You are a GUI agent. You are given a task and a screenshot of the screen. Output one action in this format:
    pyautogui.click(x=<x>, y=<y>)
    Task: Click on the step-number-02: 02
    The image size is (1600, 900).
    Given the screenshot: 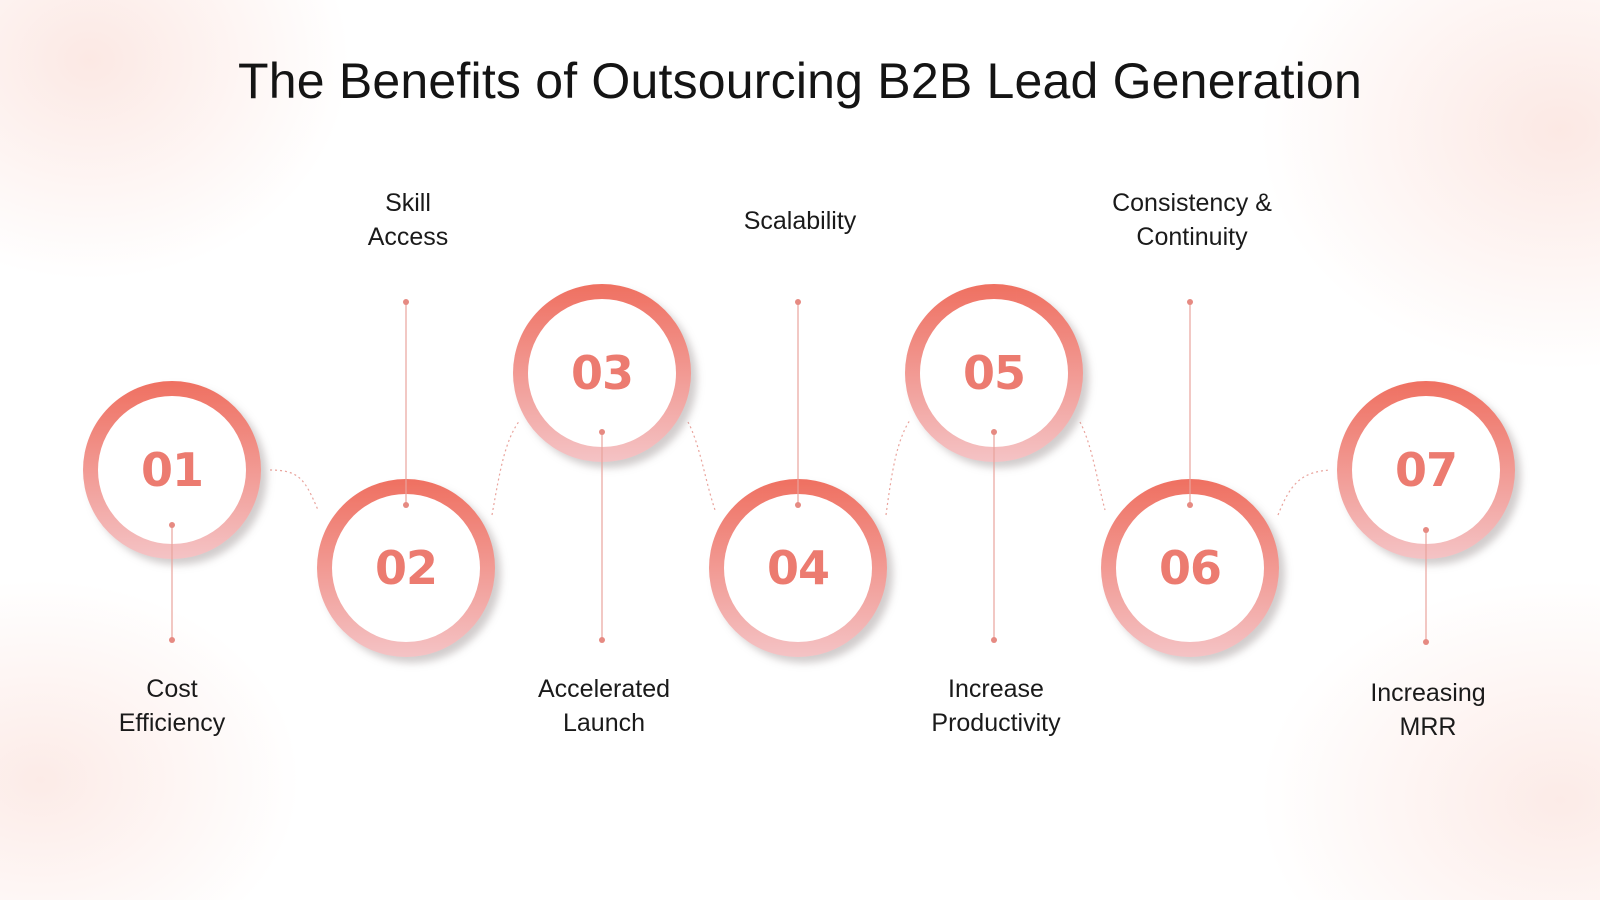 What is the action you would take?
    pyautogui.click(x=406, y=568)
    